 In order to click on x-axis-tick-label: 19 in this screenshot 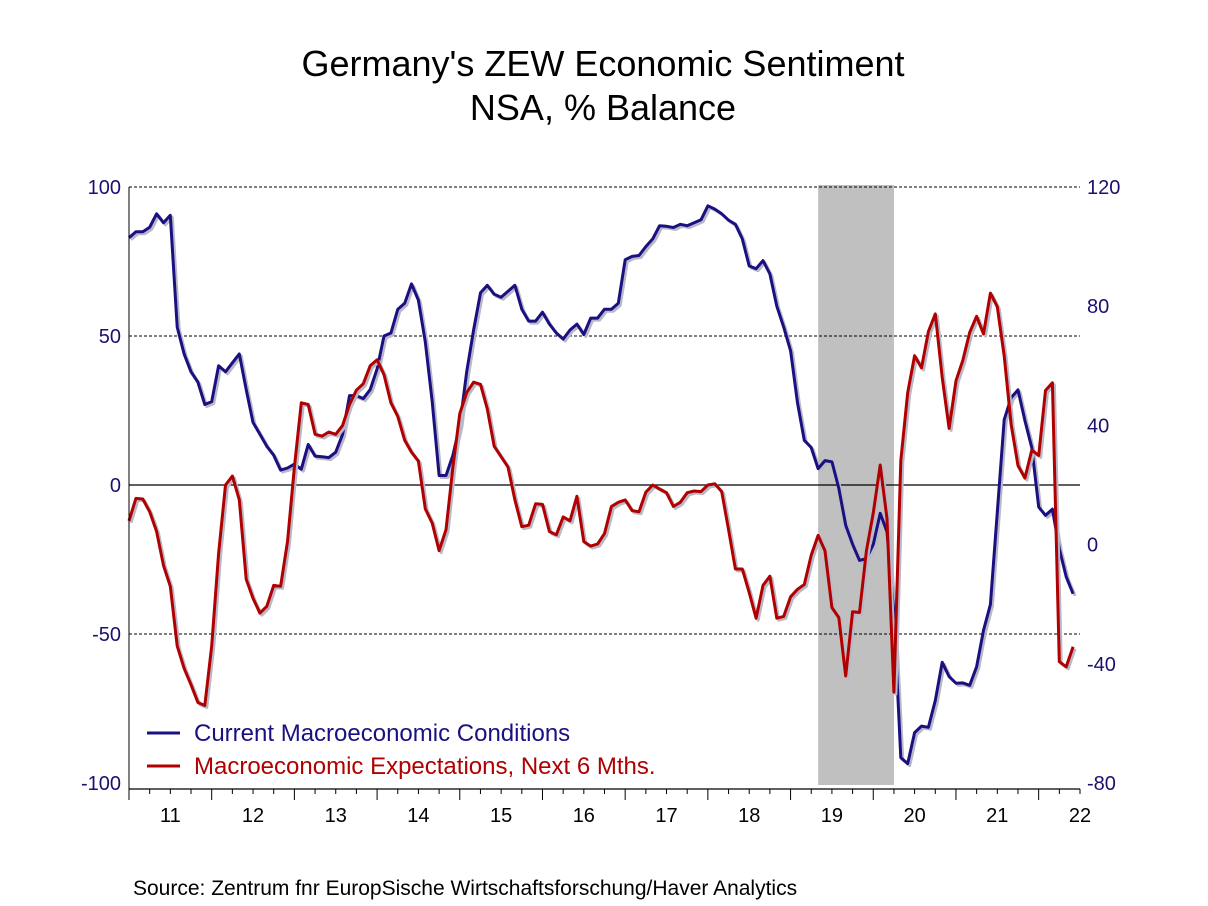, I will do `click(832, 816)`.